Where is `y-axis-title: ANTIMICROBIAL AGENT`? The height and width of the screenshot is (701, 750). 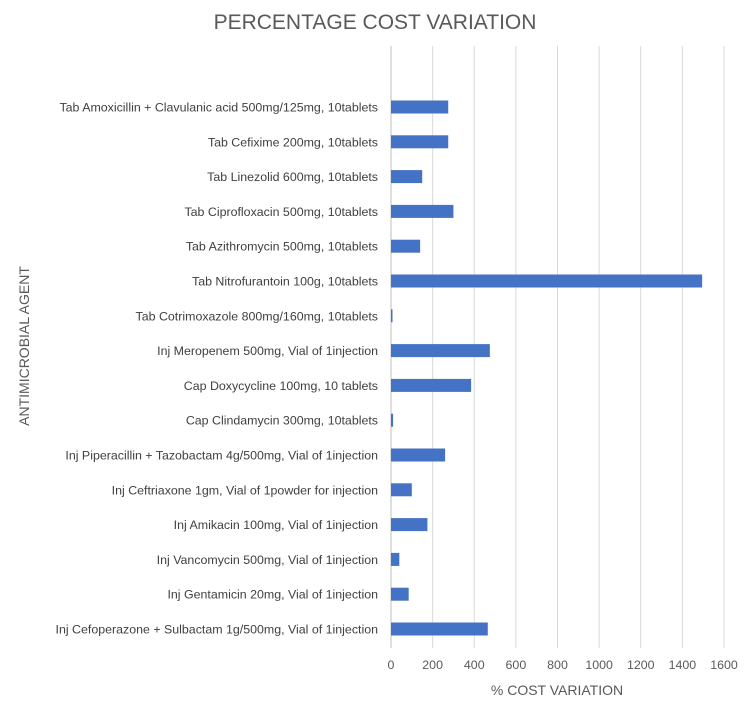 y-axis-title: ANTIMICROBIAL AGENT is located at coordinates (24, 346).